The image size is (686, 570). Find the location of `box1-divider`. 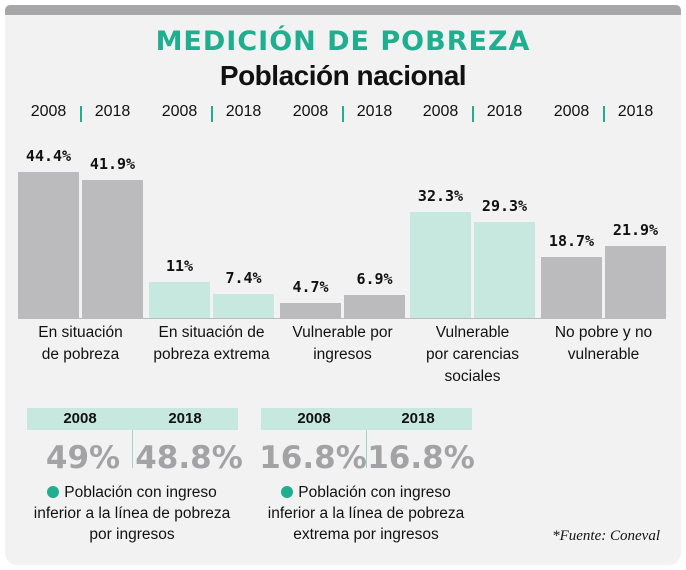

box1-divider is located at coordinates (132, 449).